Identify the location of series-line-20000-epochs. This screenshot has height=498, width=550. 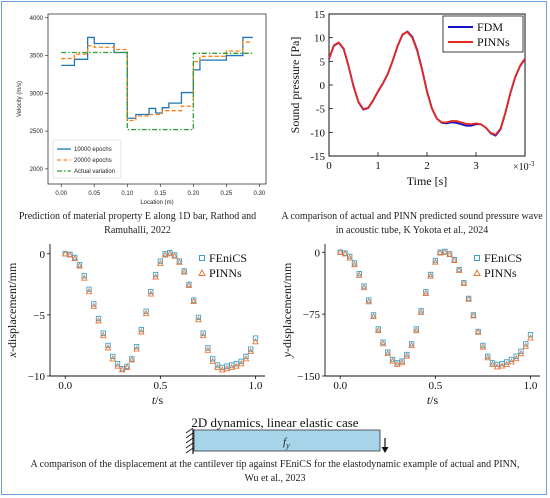
(157, 81).